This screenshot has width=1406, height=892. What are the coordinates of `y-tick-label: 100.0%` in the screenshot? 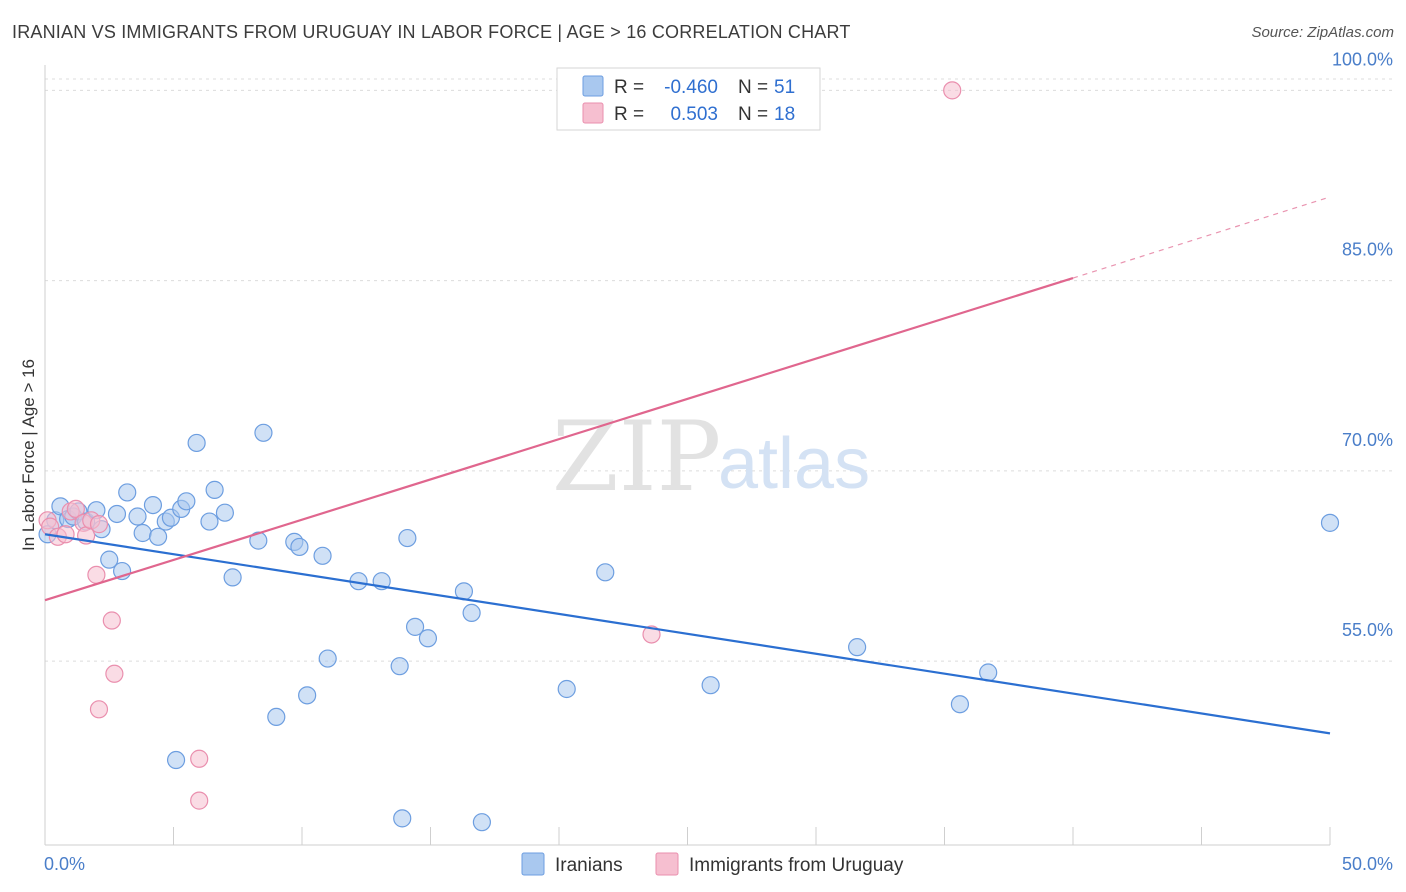 It's located at (1362, 59).